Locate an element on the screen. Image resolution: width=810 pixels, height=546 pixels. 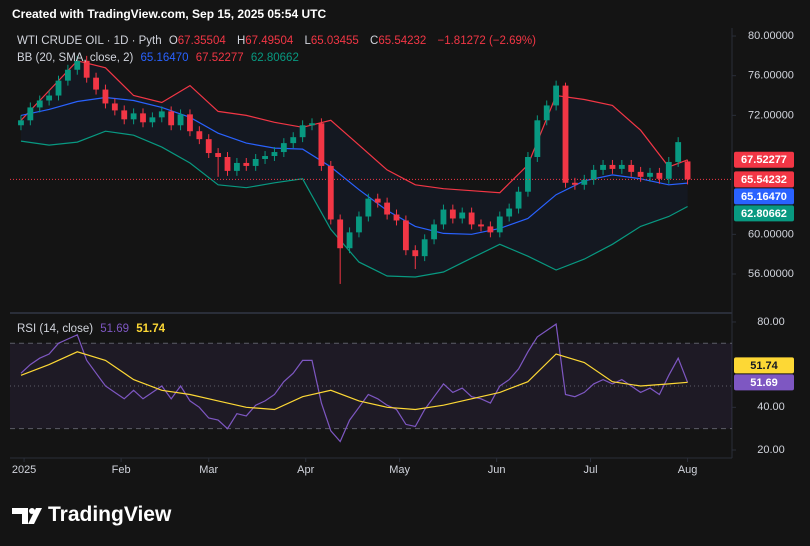
y-tick-label: 72.00000 is located at coordinates (771, 115).